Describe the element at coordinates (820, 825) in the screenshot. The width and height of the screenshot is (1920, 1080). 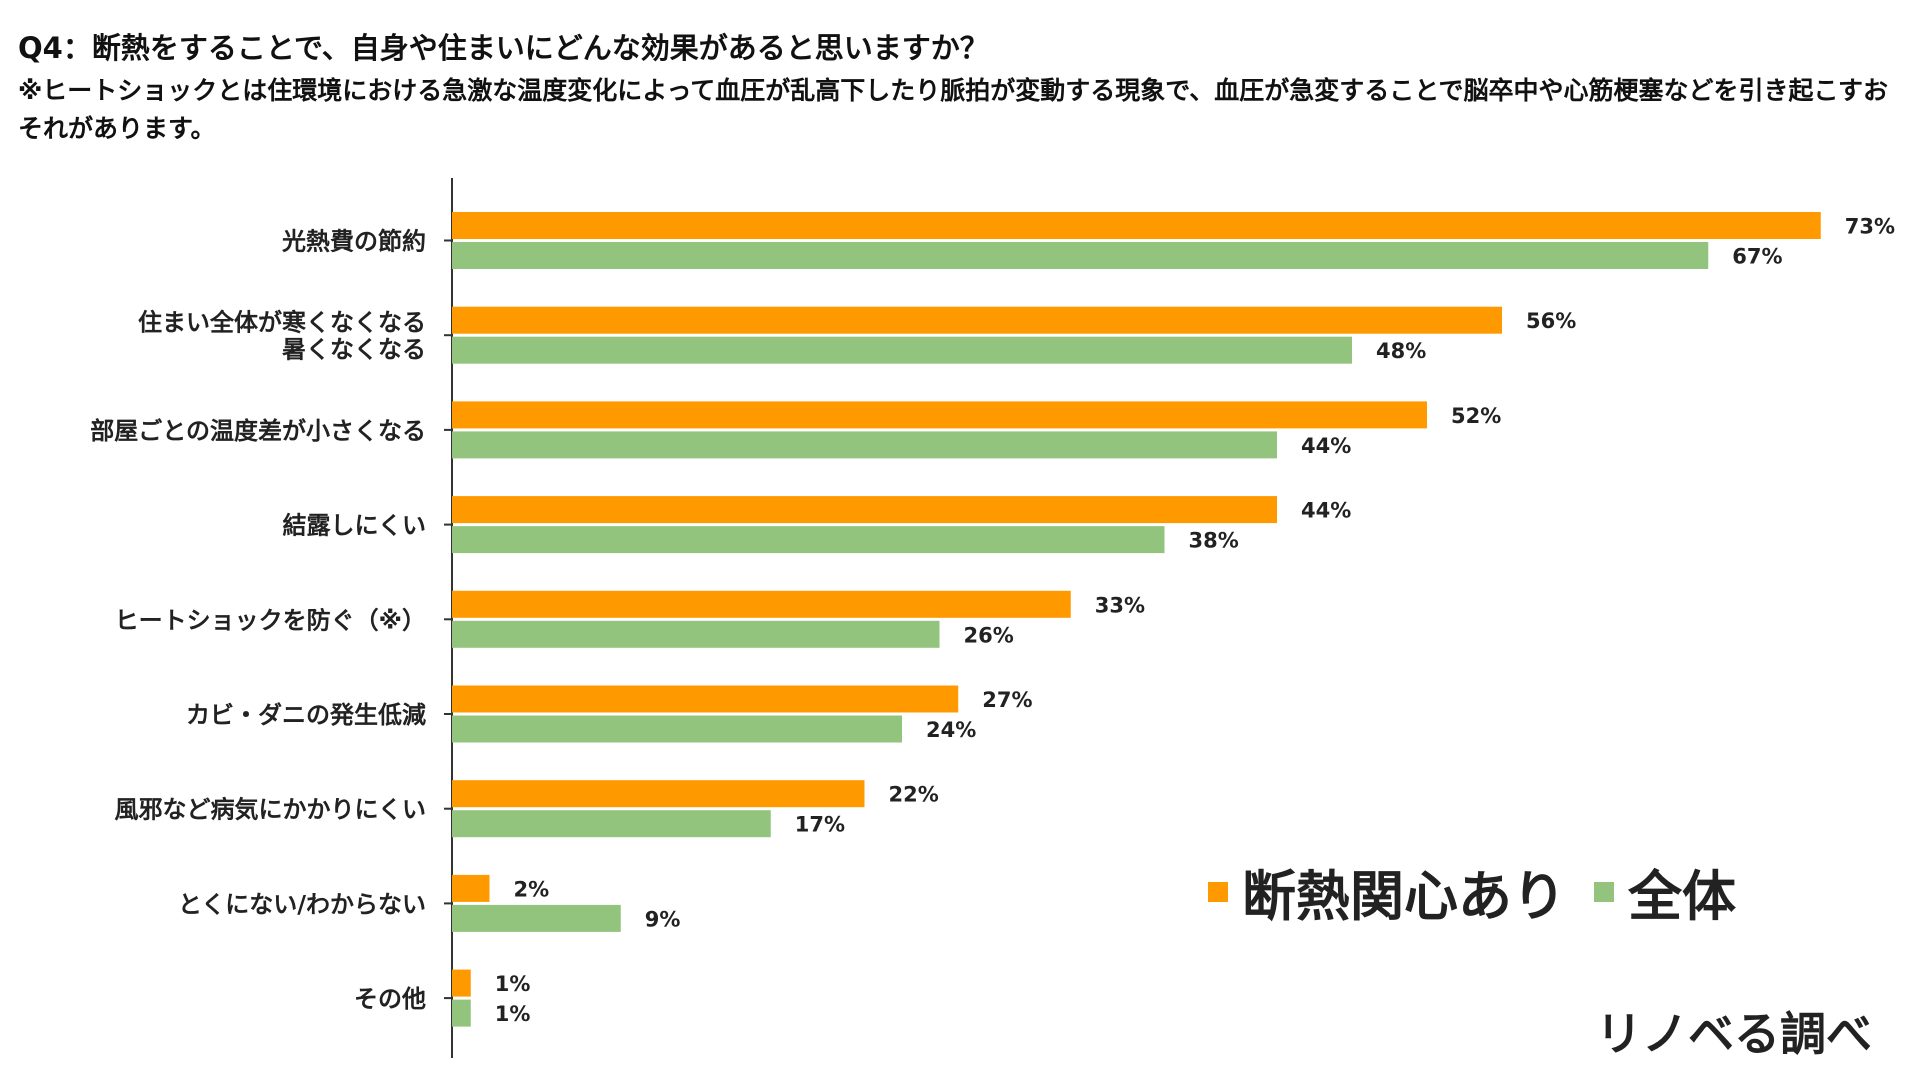
I see `data-label: 17%` at that location.